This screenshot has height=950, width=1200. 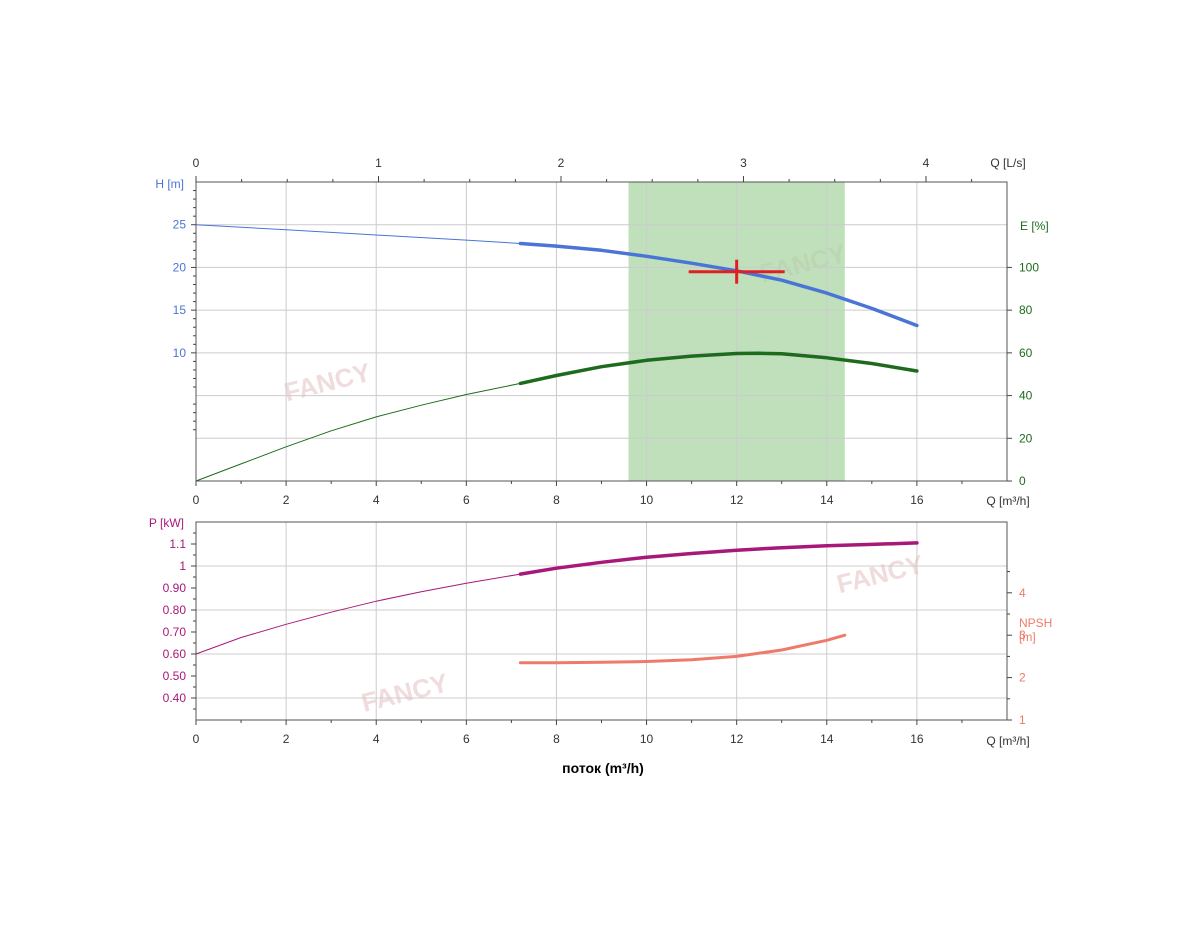 I want to click on top-axis-tick-label: 0, so click(x=196, y=163).